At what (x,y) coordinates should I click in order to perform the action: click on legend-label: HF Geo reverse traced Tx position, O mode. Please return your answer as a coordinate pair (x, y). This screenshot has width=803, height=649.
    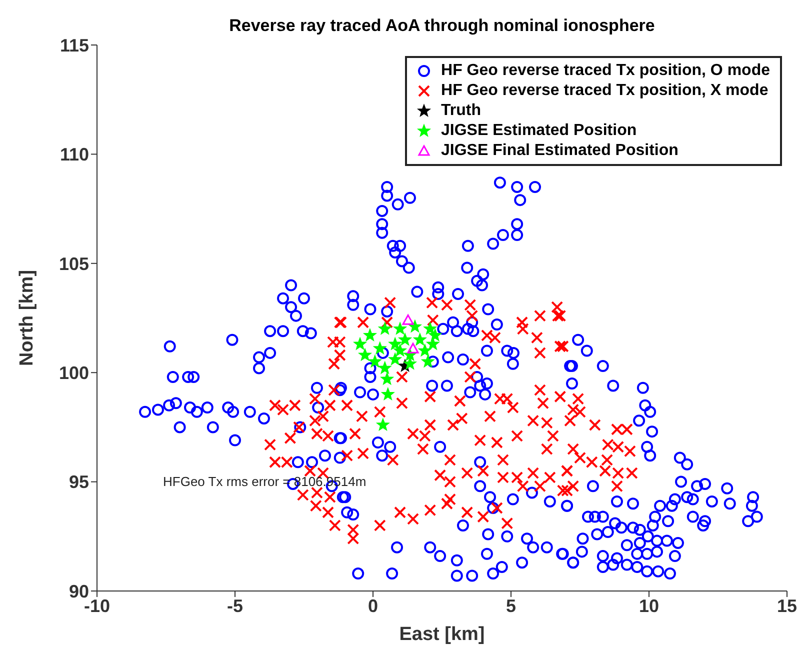
    Looking at the image, I should click on (605, 71).